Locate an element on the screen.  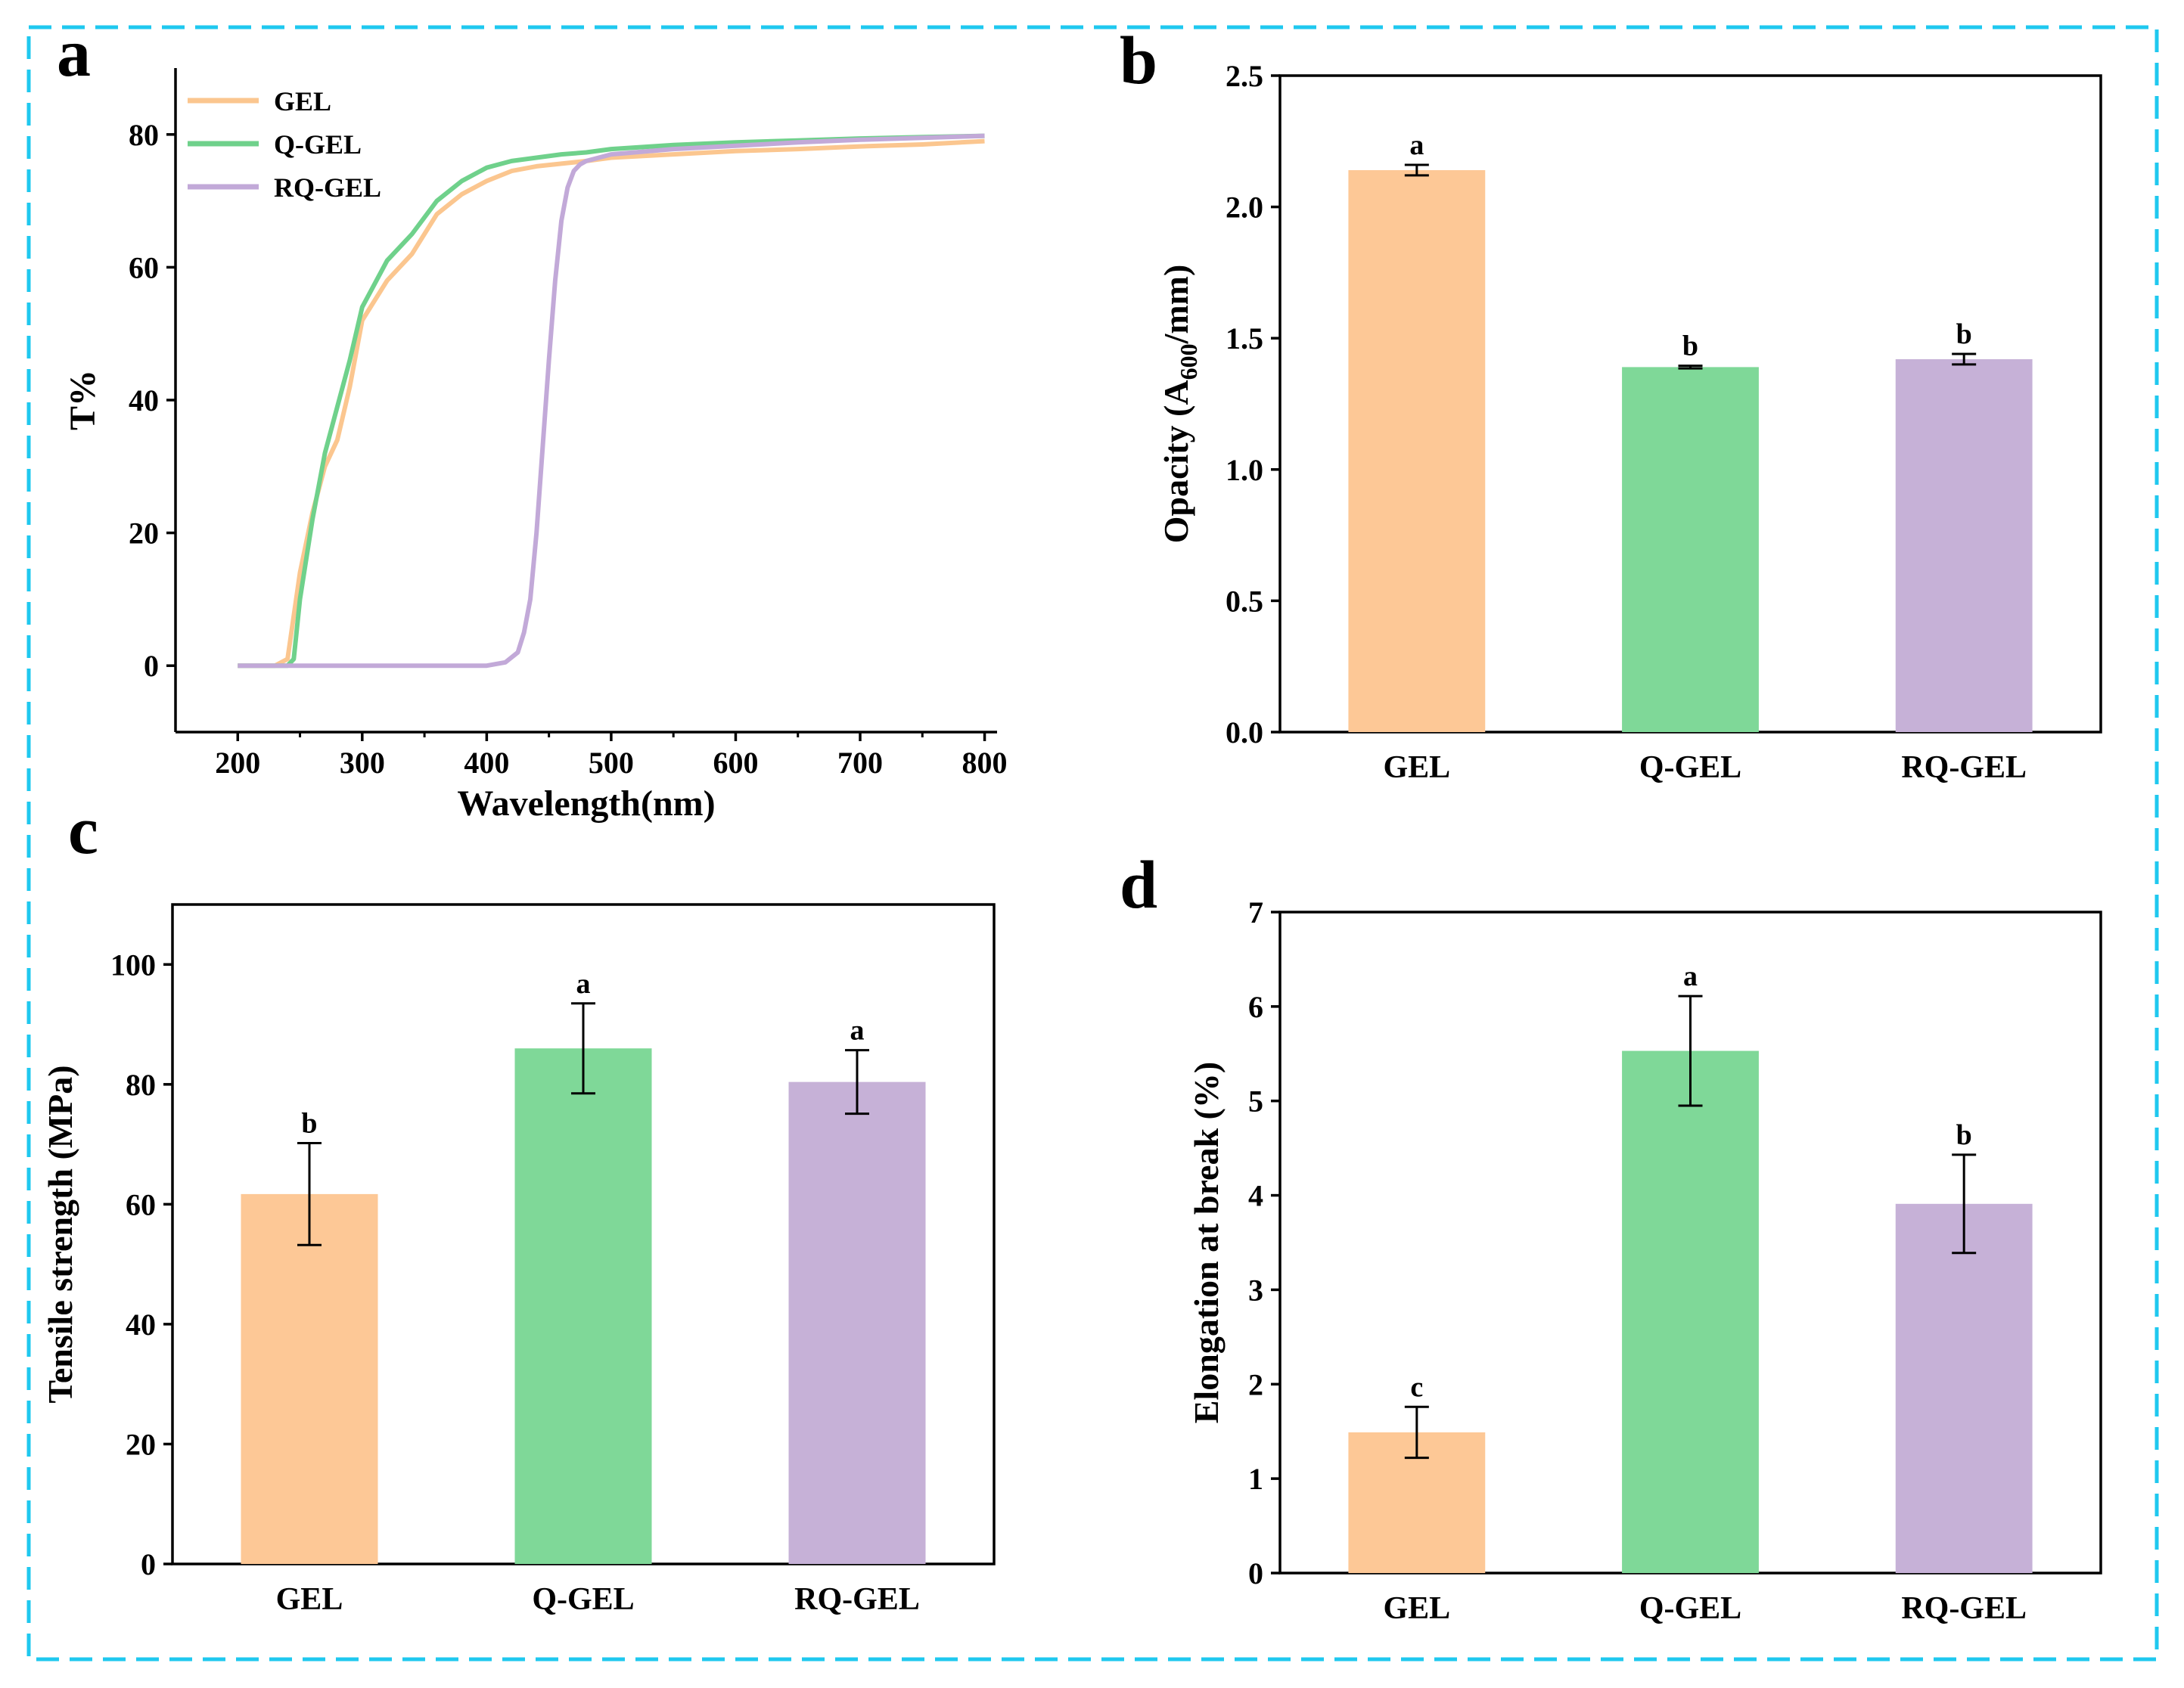
y-tick-label-c-1: 20 is located at coordinates (141, 1444).